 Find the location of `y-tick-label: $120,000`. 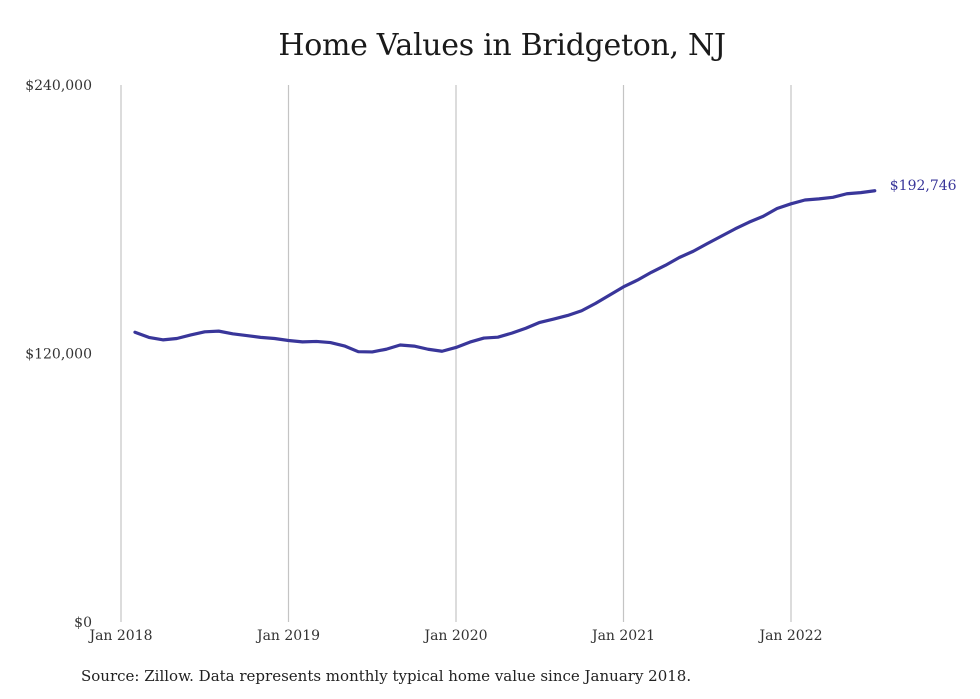

y-tick-label: $120,000 is located at coordinates (58, 355).